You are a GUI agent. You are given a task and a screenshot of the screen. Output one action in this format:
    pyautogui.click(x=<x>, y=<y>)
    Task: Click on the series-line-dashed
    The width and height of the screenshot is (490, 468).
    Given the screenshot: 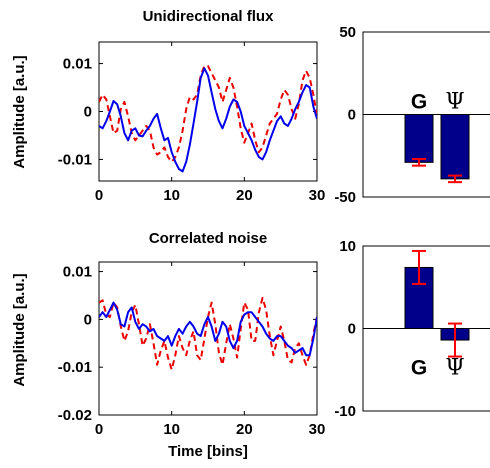 What is the action you would take?
    pyautogui.click(x=208, y=114)
    